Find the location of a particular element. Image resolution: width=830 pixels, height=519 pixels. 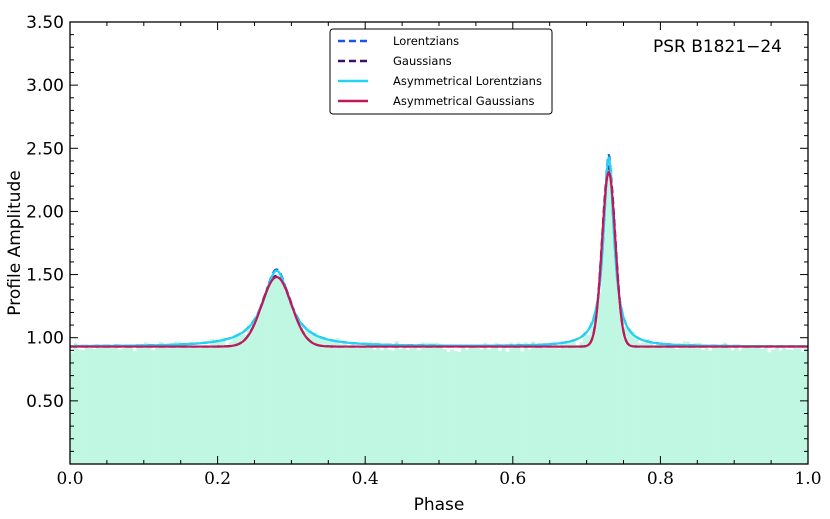

y-tick-label: 1.00 is located at coordinates (45, 339).